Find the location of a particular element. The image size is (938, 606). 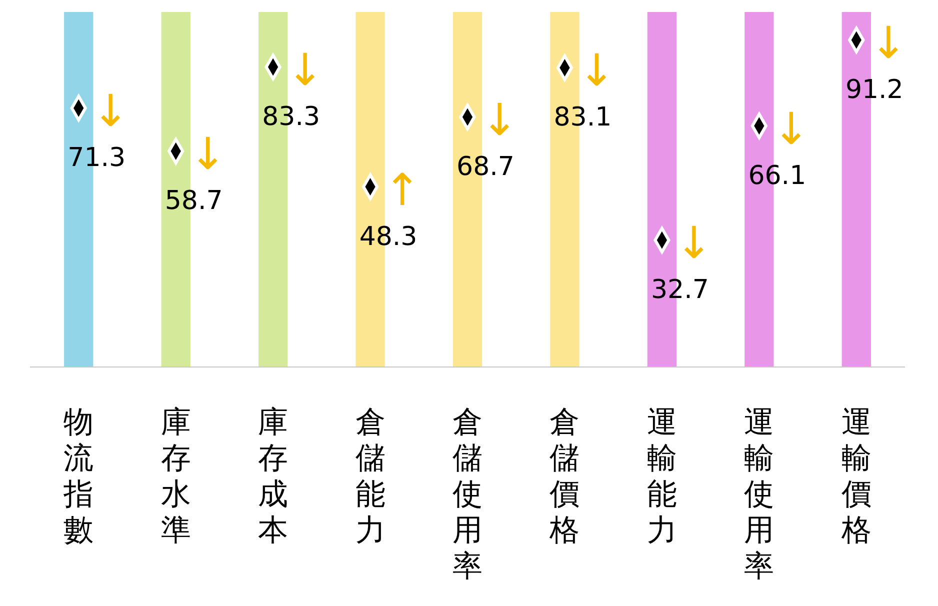

x-tick-label: 運輸能力 is located at coordinates (661, 476).